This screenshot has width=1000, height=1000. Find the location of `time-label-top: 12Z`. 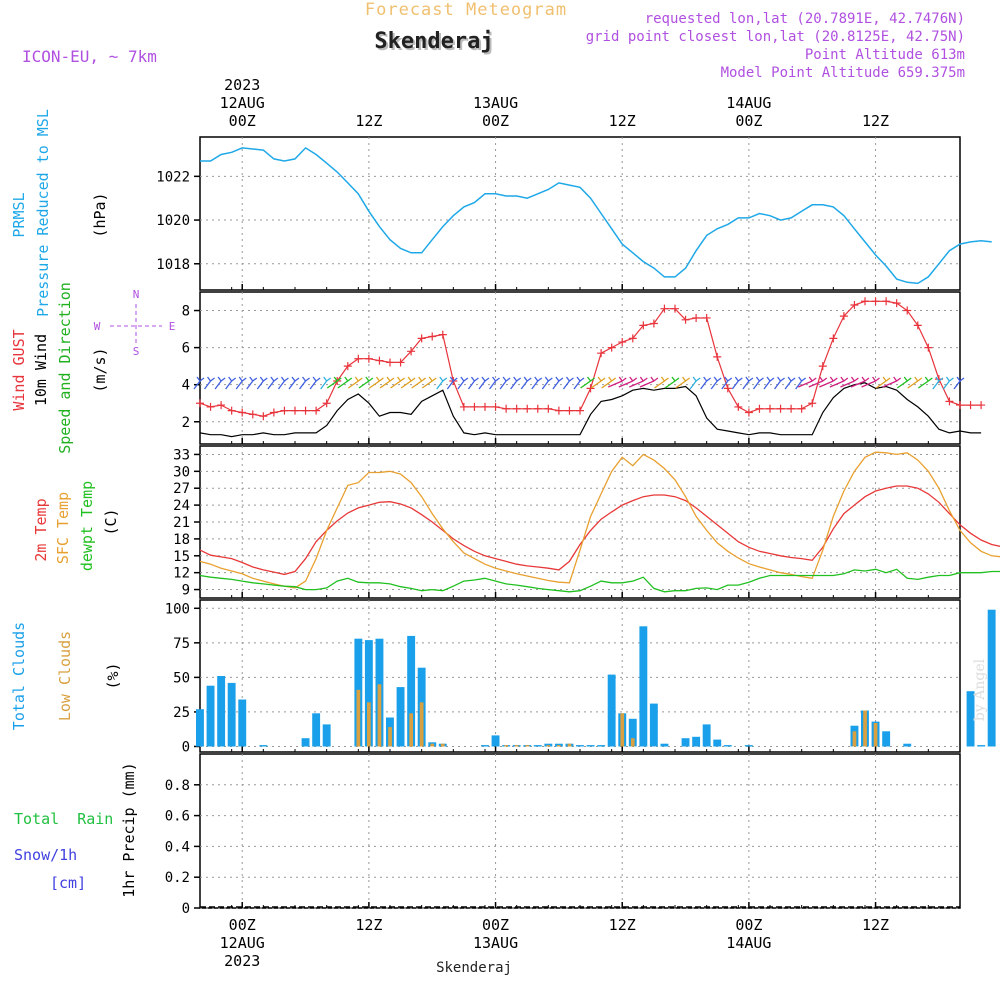

time-label-top: 12Z is located at coordinates (368, 121).